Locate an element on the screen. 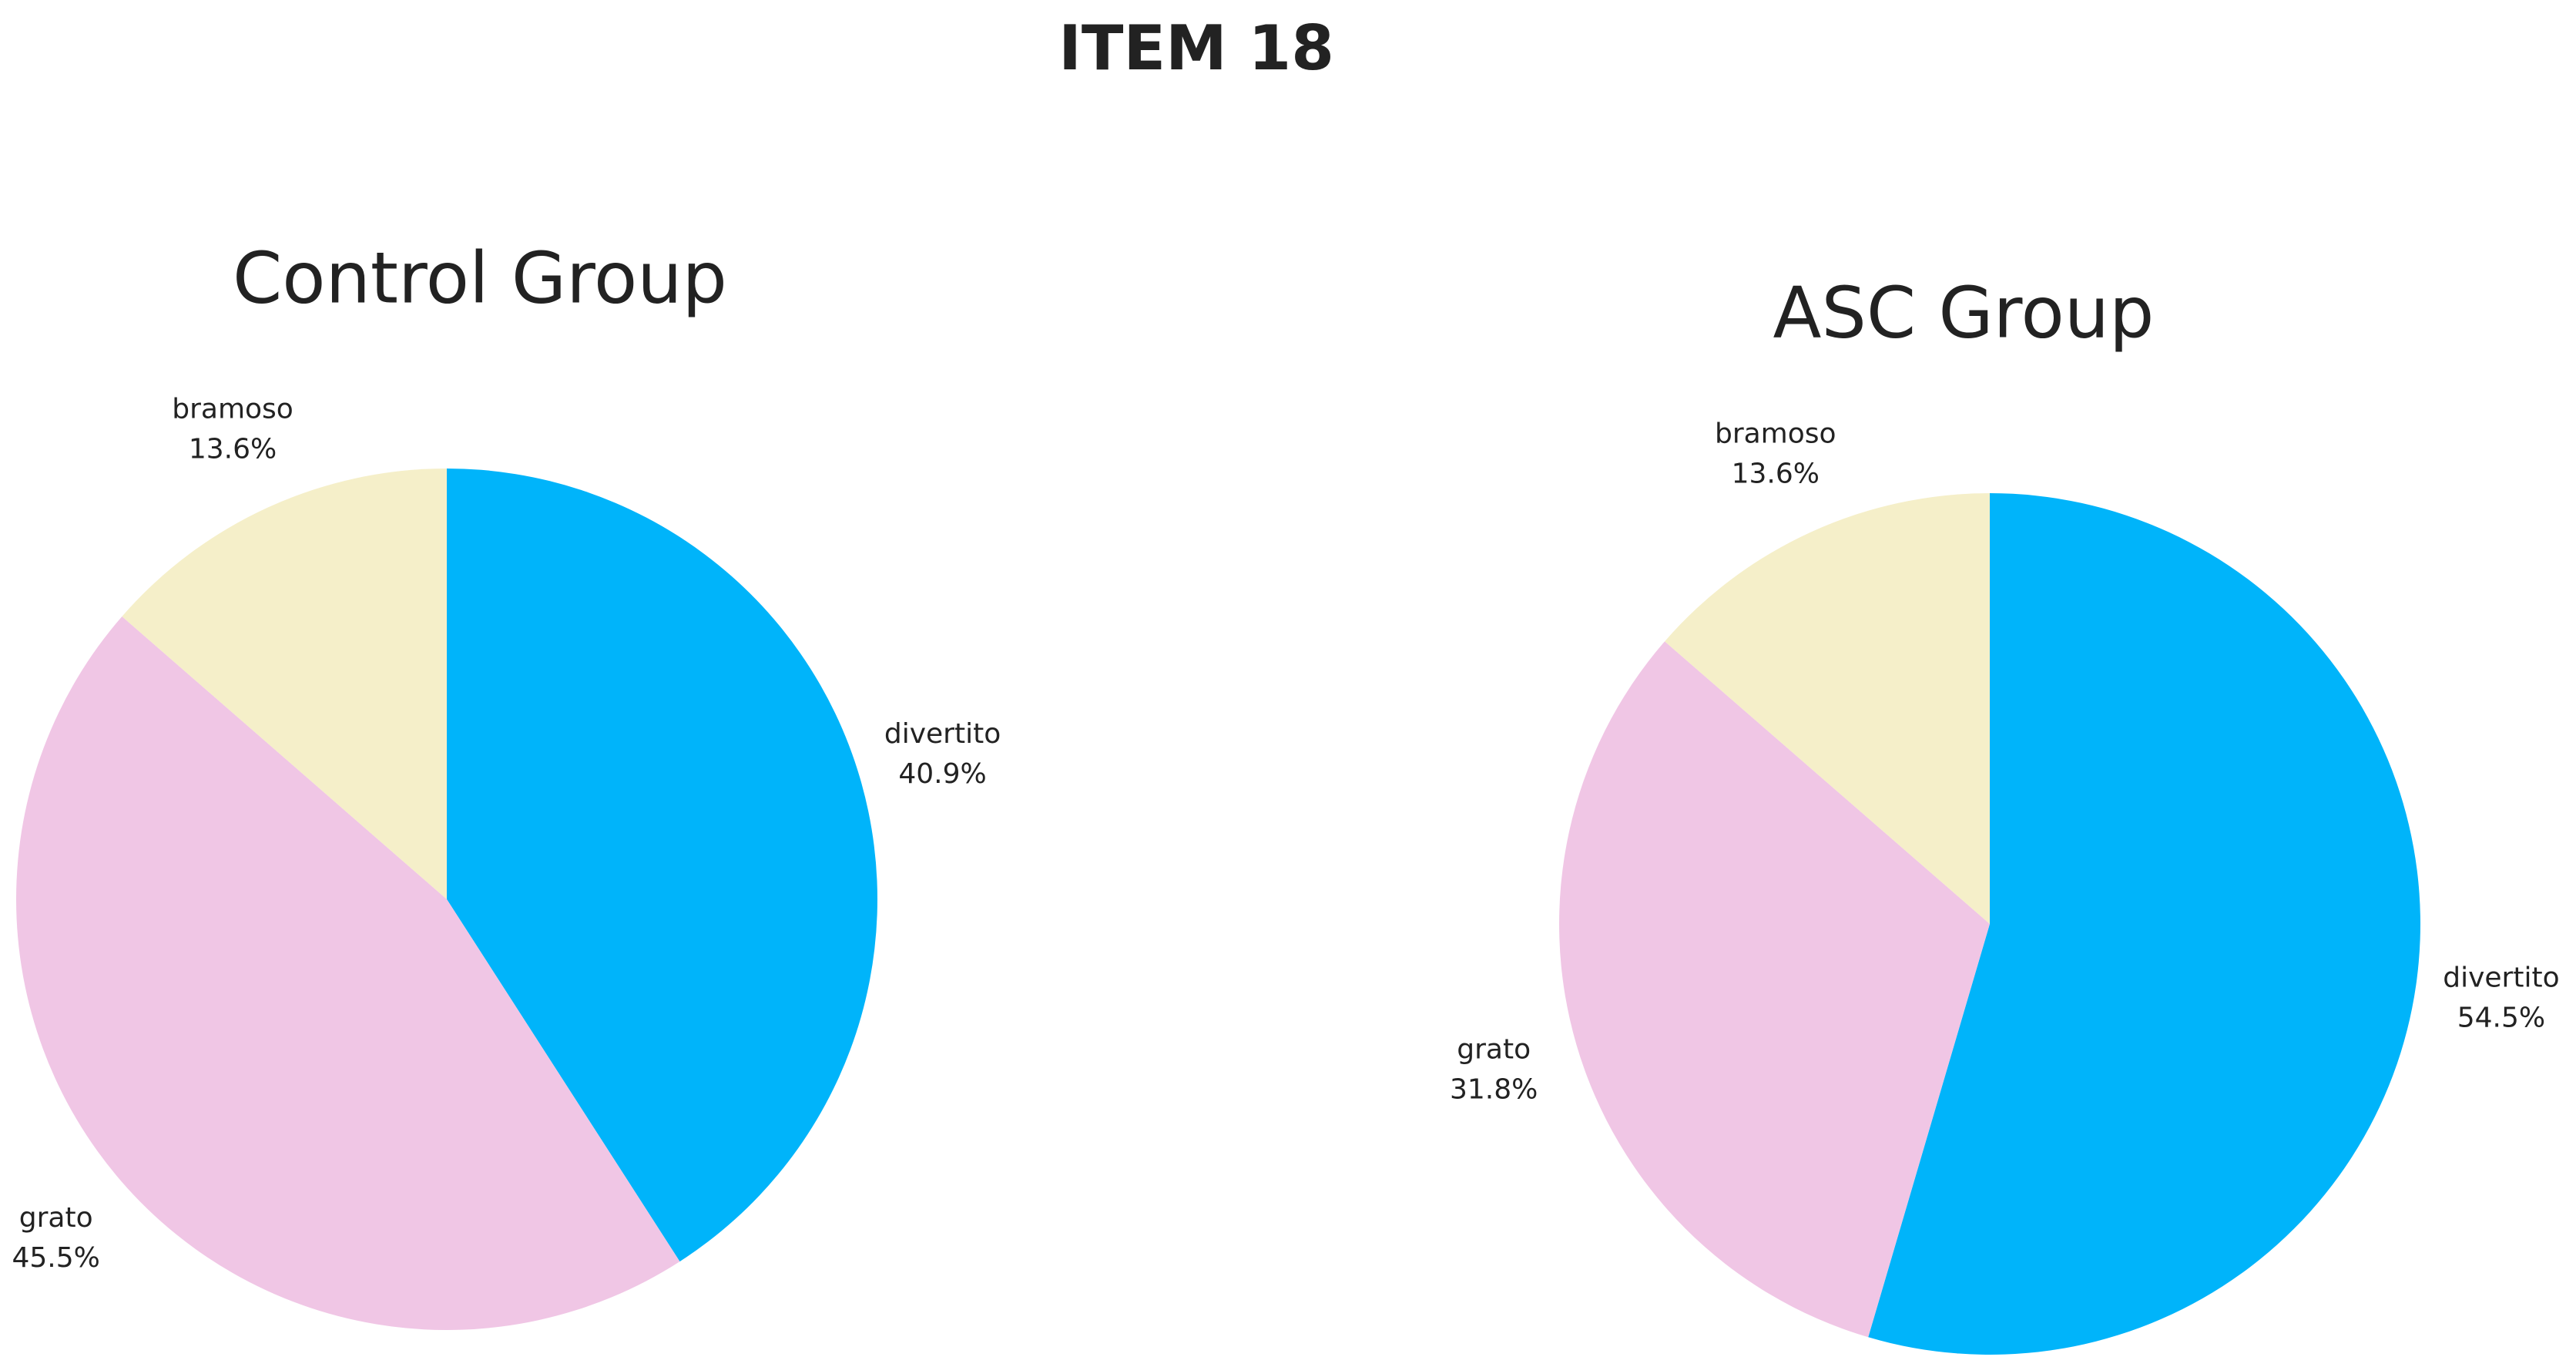 This screenshot has height=1367, width=2576. chart-title: ASC Group is located at coordinates (1964, 312).